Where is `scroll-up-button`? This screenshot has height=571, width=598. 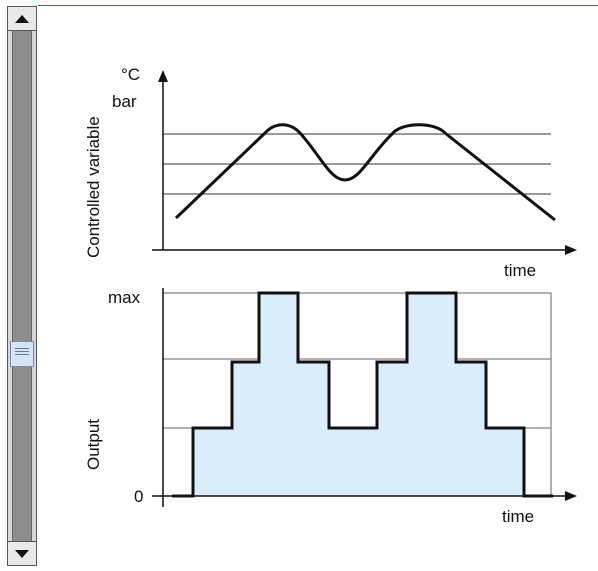
scroll-up-button is located at coordinates (22, 19).